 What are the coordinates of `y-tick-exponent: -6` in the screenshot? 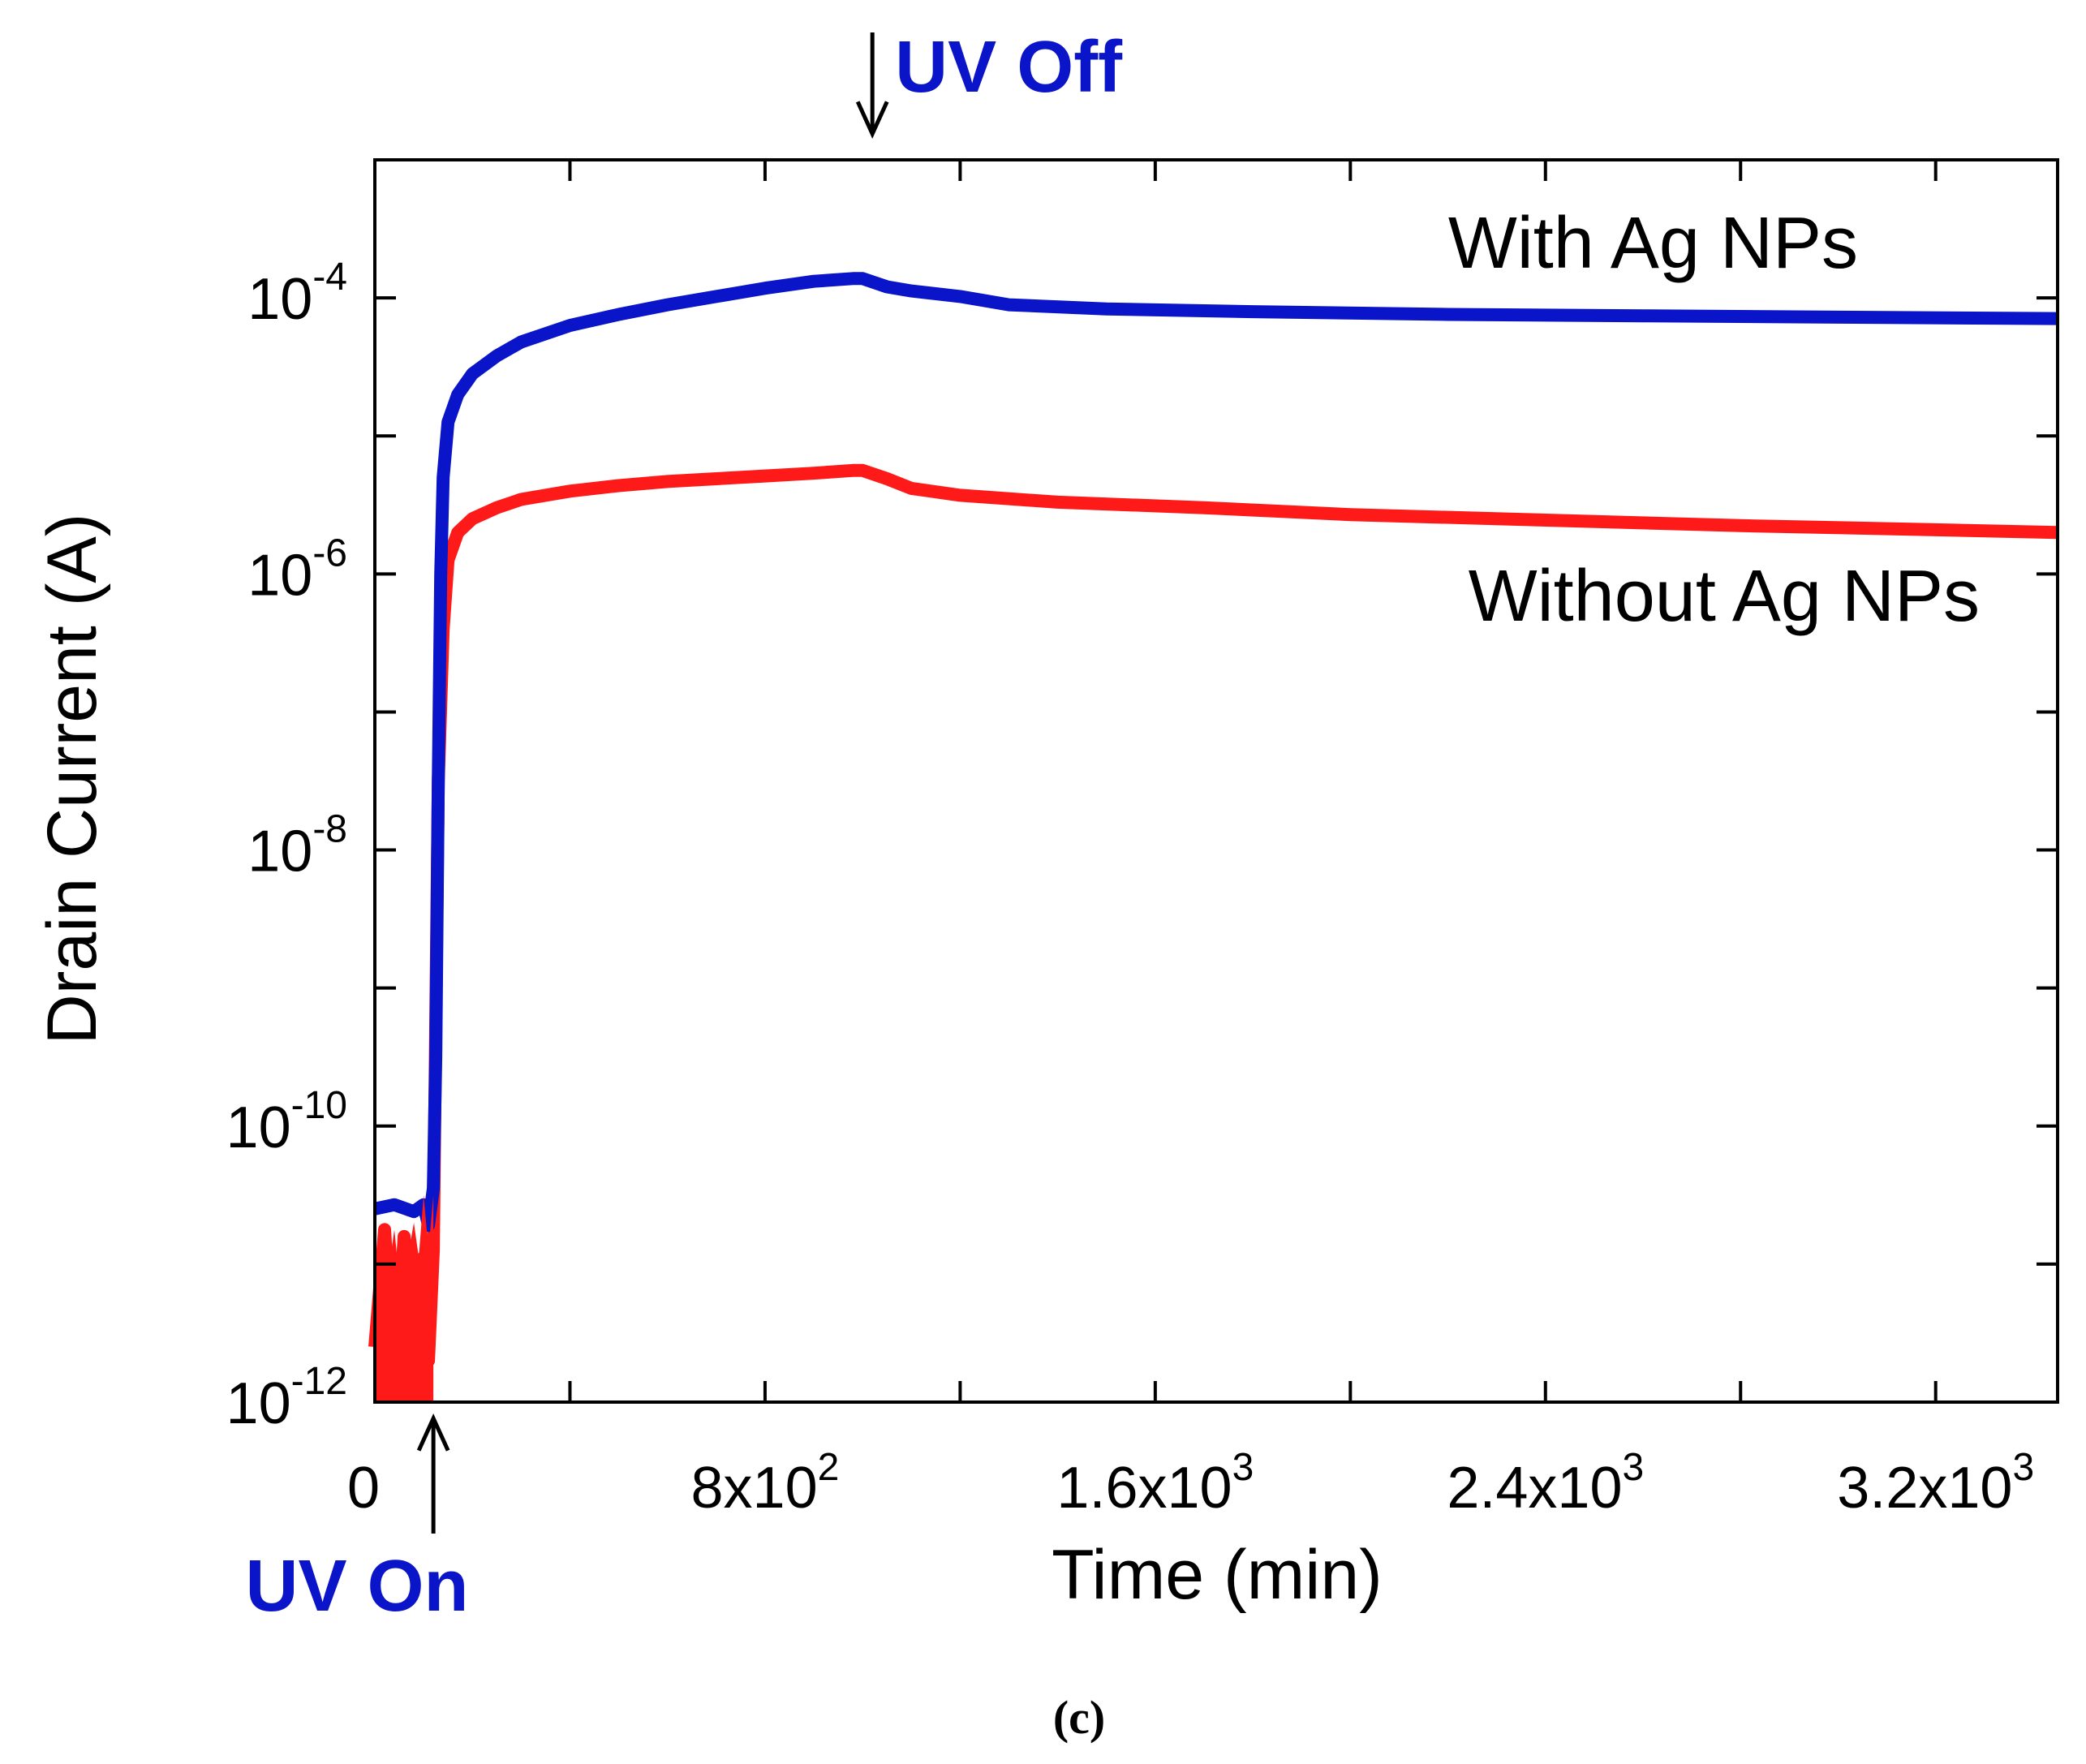 It's located at (329, 552).